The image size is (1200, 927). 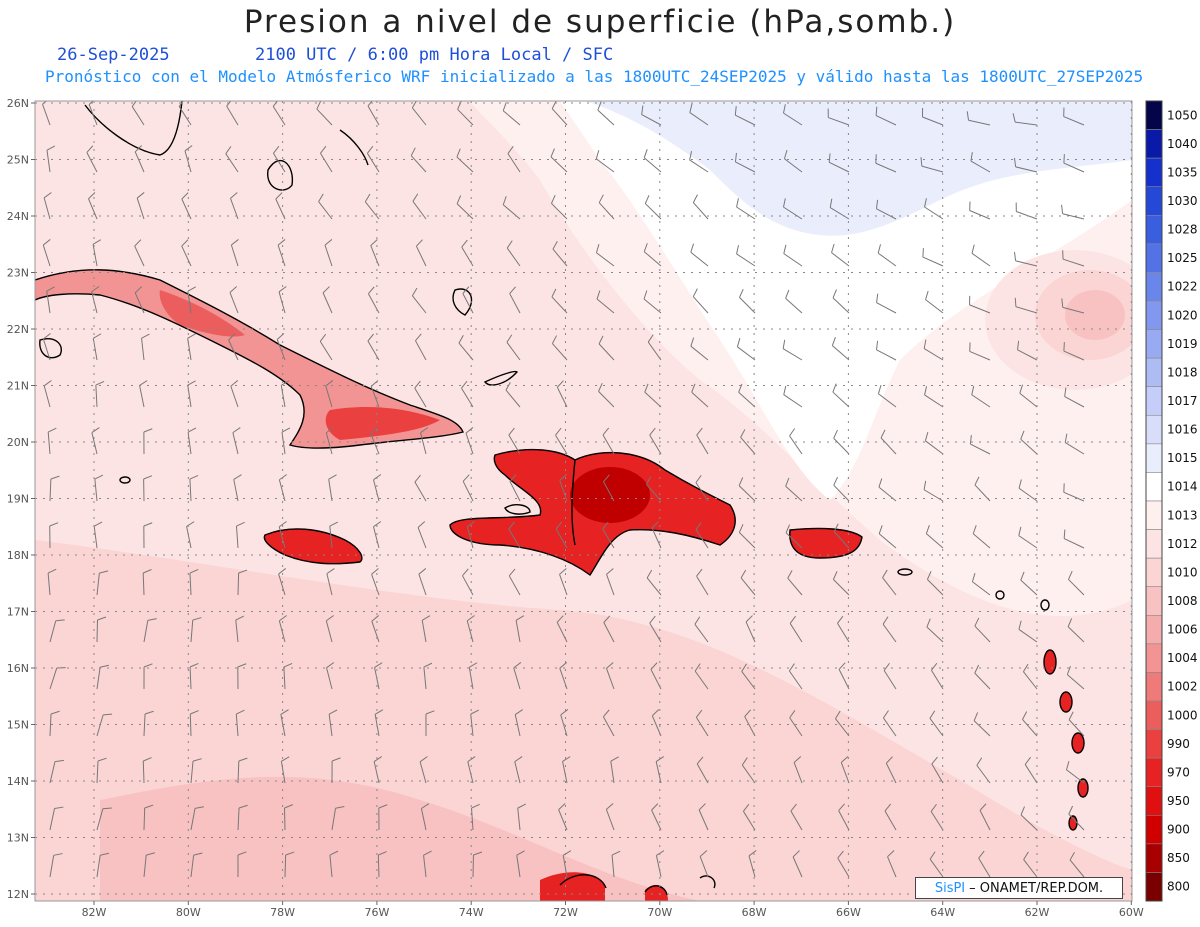 What do you see at coordinates (517, 509) in the screenshot?
I see `coast-gonave` at bounding box center [517, 509].